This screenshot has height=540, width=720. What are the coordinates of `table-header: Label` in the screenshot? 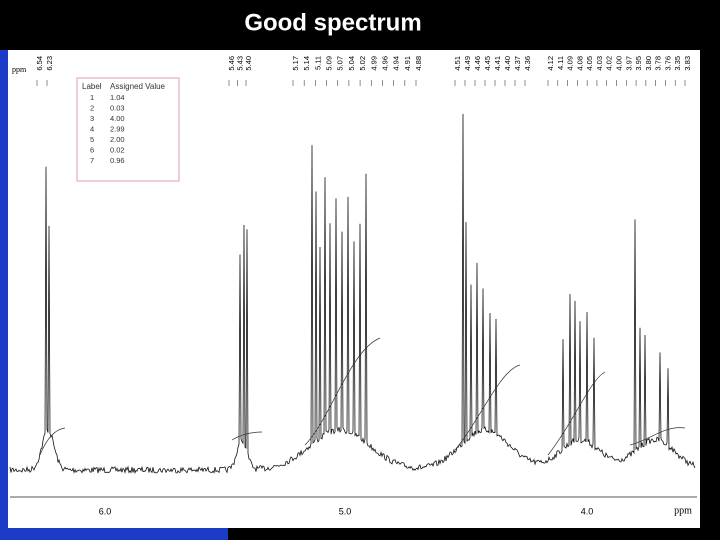 It's located at (92, 86).